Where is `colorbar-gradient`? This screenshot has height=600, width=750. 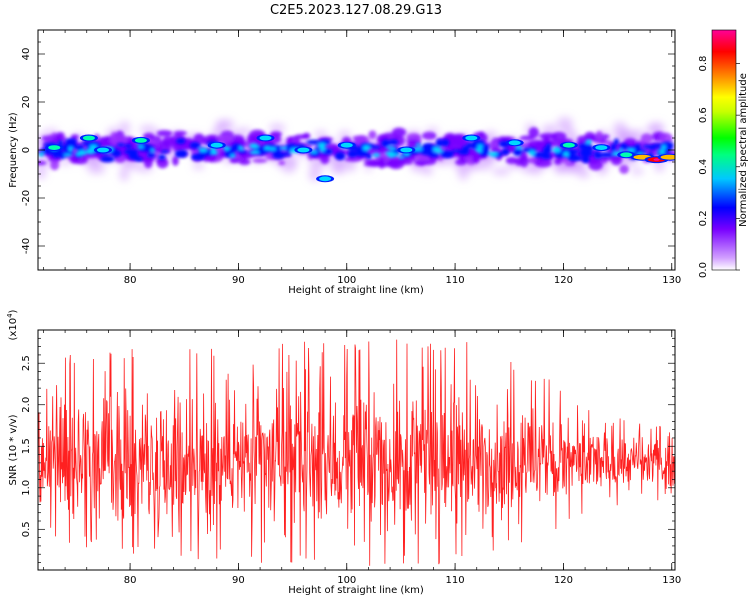 colorbar-gradient is located at coordinates (724, 150).